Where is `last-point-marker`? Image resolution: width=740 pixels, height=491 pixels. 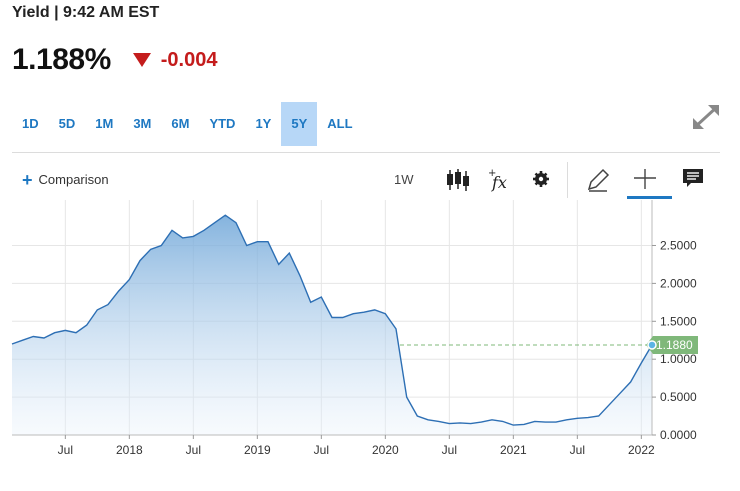
last-point-marker is located at coordinates (652, 345).